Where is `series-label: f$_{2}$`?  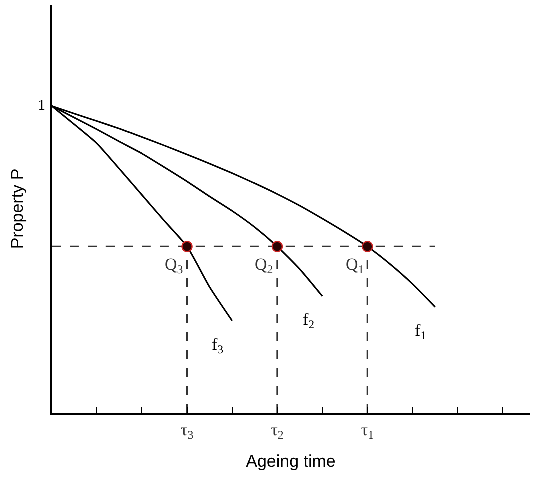 series-label: f$_{2}$ is located at coordinates (309, 321).